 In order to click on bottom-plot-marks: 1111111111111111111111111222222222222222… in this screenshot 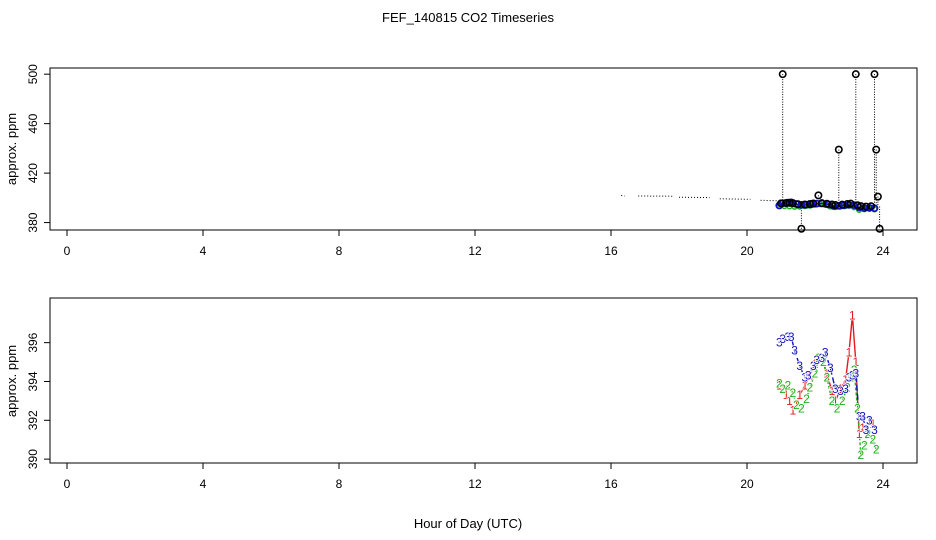, I will do `click(827, 385)`.